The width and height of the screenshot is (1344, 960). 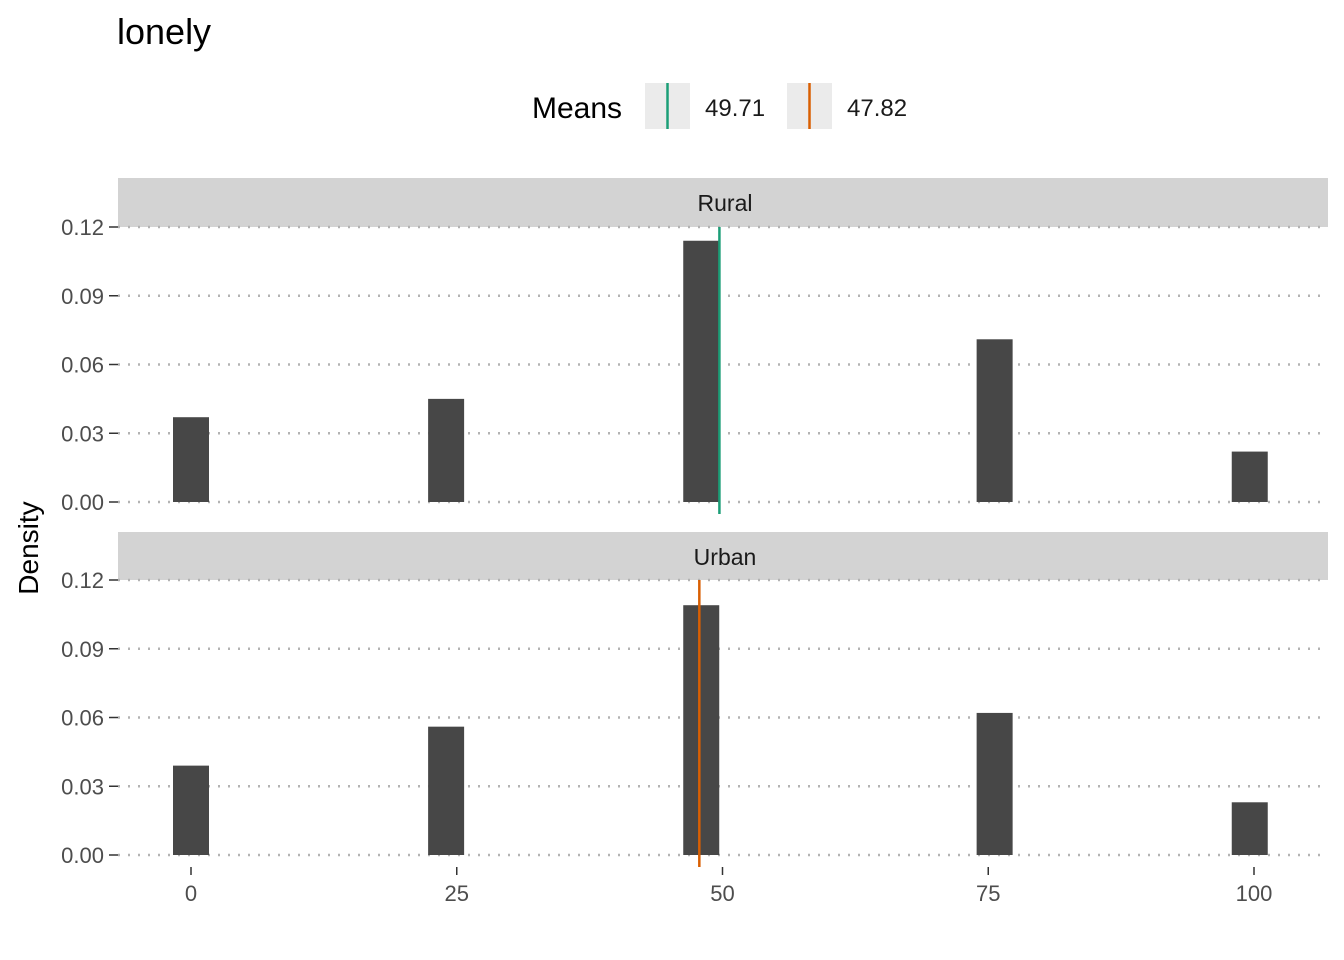 What do you see at coordinates (191, 893) in the screenshot?
I see `x-tick-label: 0` at bounding box center [191, 893].